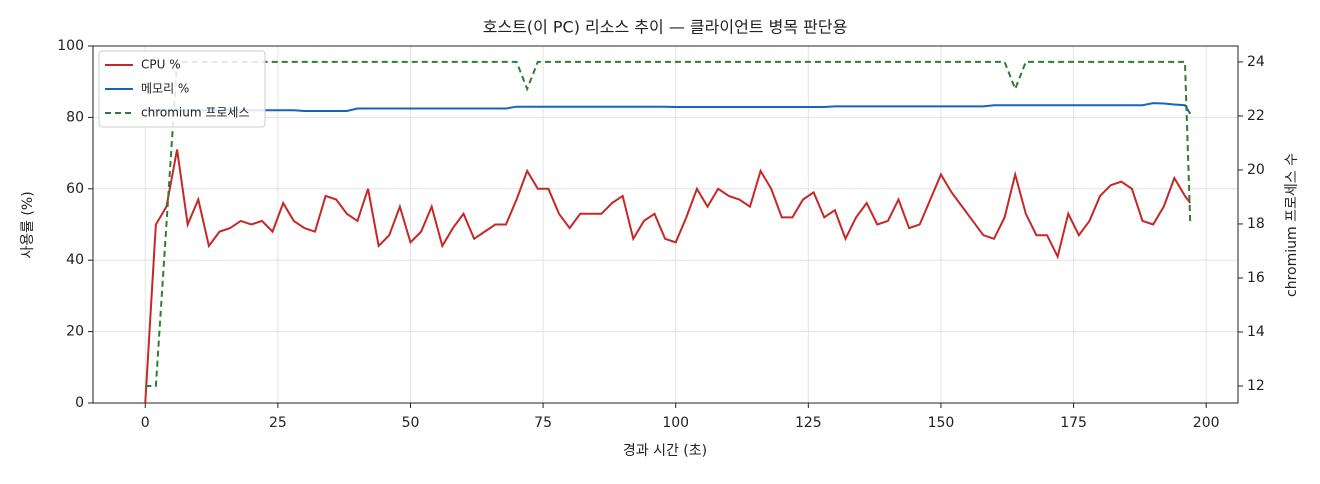 Image resolution: width=1320 pixels, height=484 pixels. What do you see at coordinates (1256, 332) in the screenshot?
I see `y2-tick-label: 14` at bounding box center [1256, 332].